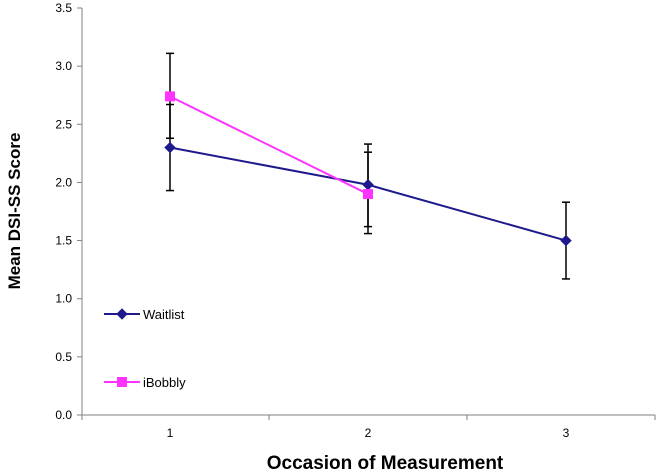 This screenshot has width=666, height=474. What do you see at coordinates (63, 66) in the screenshot?
I see `y-tick-label: 3.0` at bounding box center [63, 66].